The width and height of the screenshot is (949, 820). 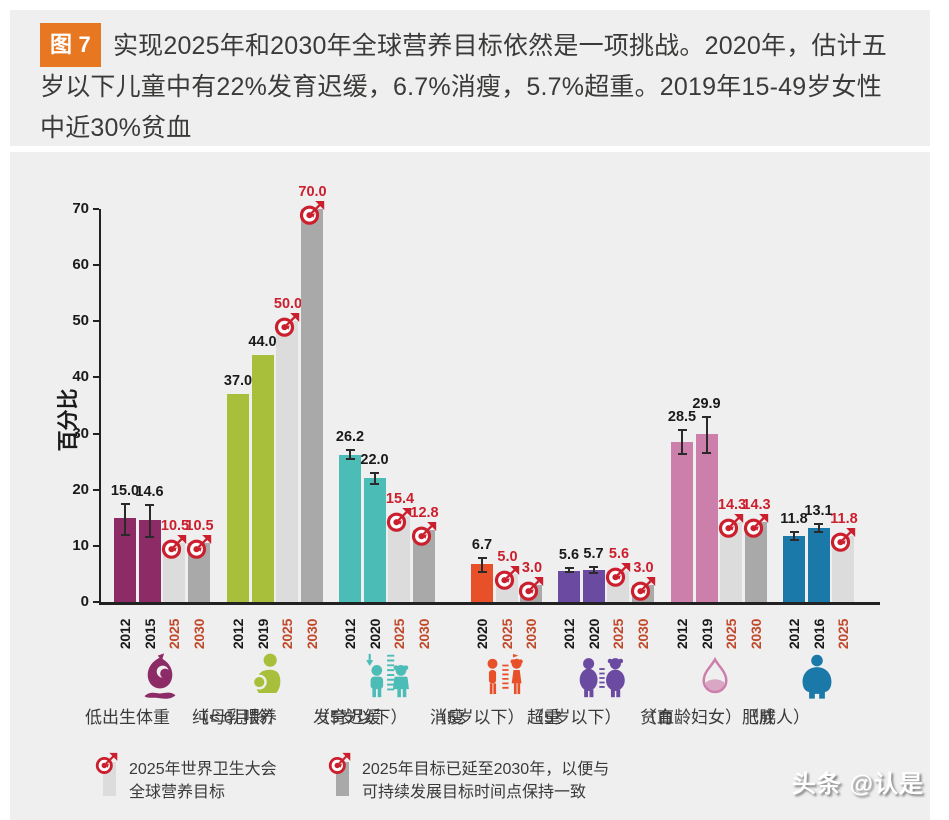 I want to click on value-label: 37.0, so click(x=238, y=381).